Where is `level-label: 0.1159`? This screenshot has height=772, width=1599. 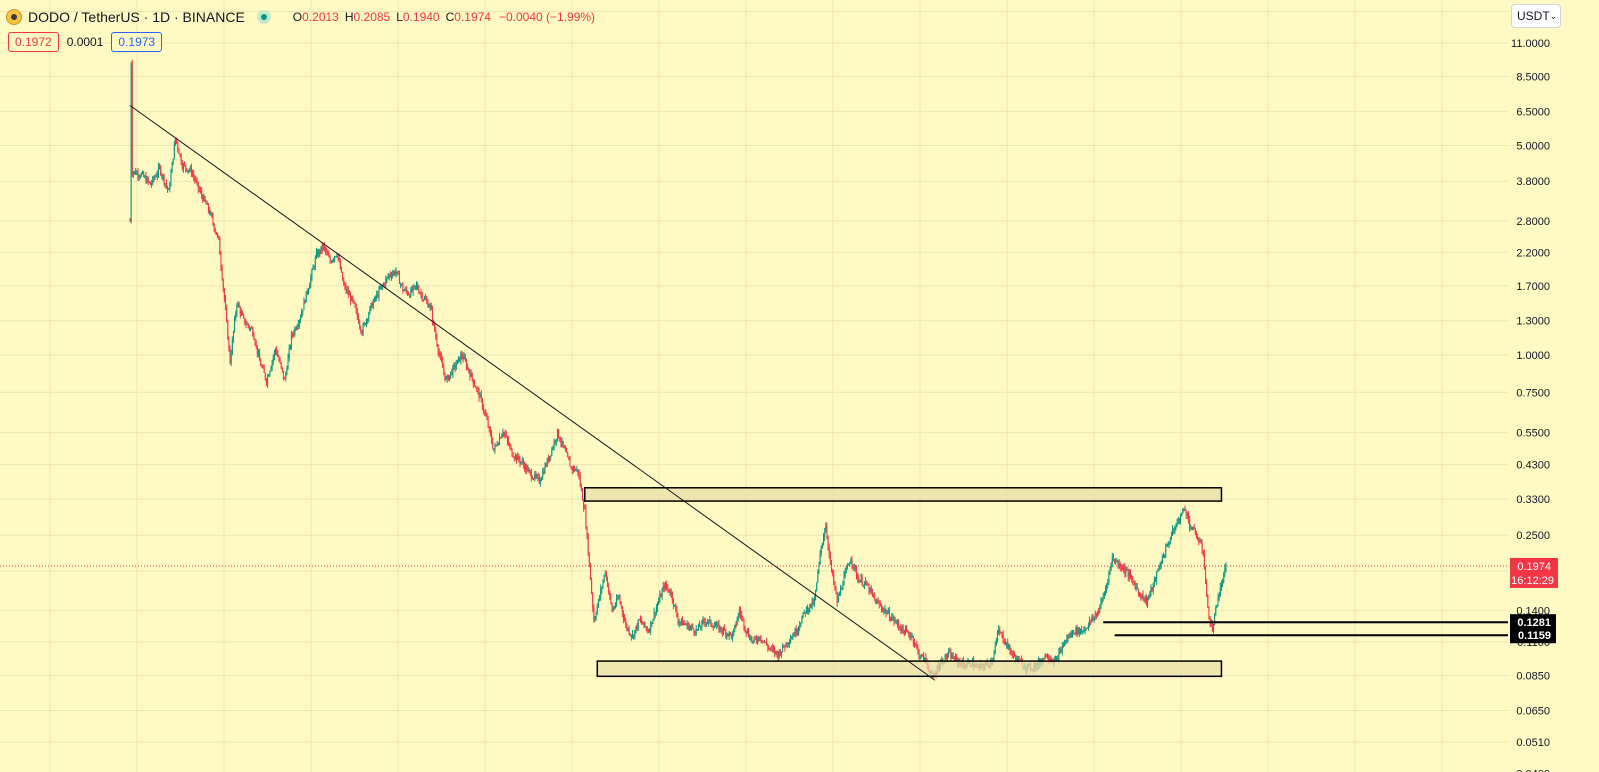
level-label: 0.1159 is located at coordinates (1534, 636).